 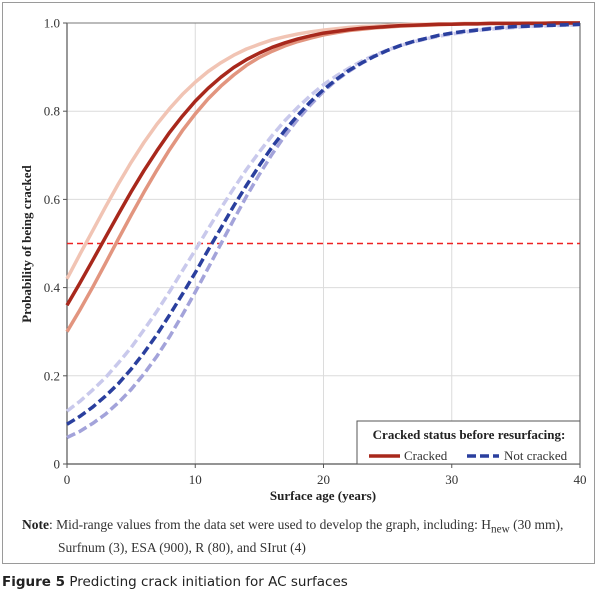 What do you see at coordinates (323, 495) in the screenshot?
I see `x-axis-label: Surface age (years)` at bounding box center [323, 495].